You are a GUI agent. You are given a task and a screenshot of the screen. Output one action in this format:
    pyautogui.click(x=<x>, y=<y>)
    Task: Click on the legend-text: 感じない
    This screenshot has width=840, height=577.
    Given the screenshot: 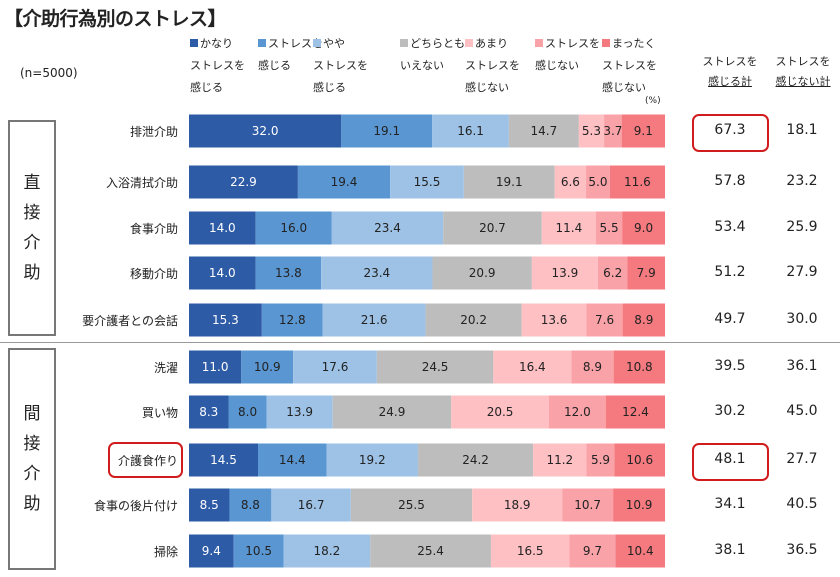 What is the action you would take?
    pyautogui.click(x=624, y=87)
    